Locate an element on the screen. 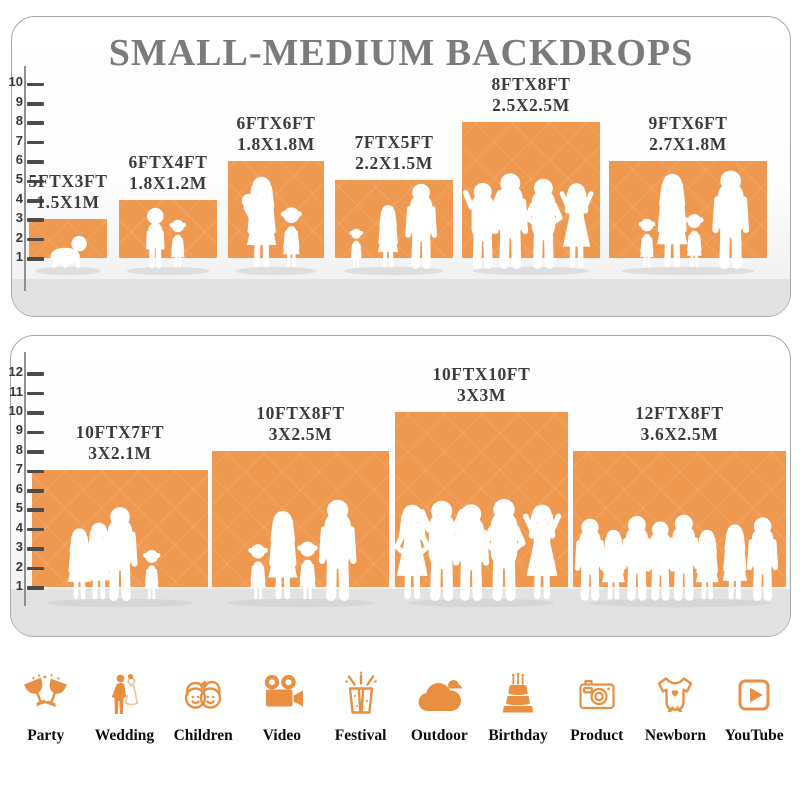 The height and width of the screenshot is (800, 800). party-glasses-icon is located at coordinates (46, 695).